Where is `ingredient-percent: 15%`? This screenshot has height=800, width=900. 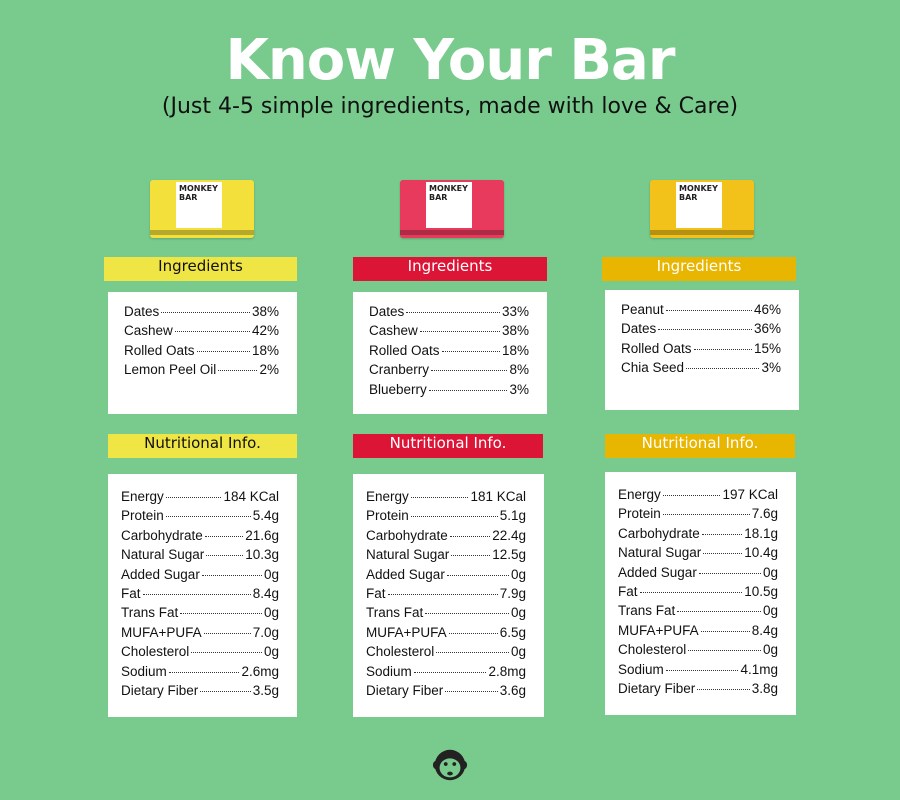
ingredient-percent: 15% is located at coordinates (767, 348).